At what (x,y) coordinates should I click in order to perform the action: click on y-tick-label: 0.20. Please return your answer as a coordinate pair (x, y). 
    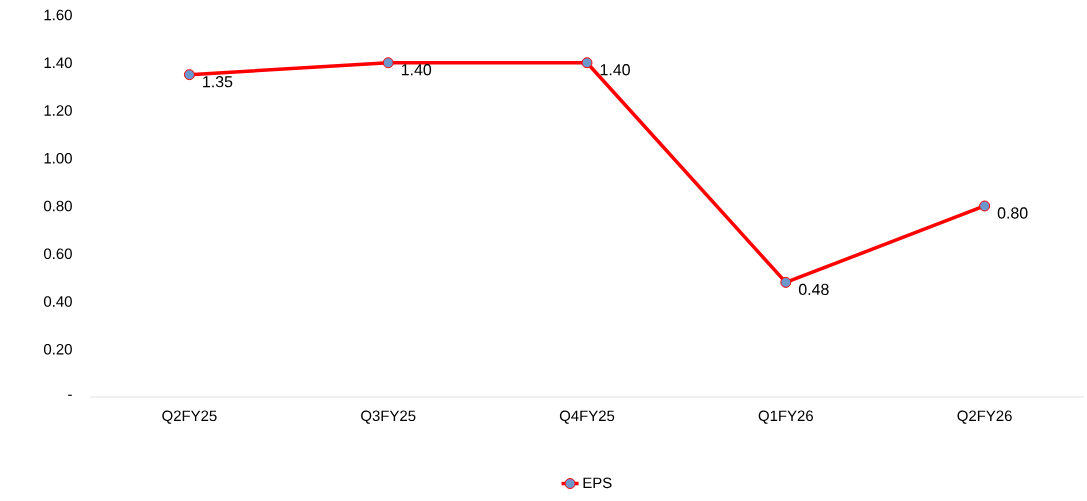
    Looking at the image, I should click on (57, 349).